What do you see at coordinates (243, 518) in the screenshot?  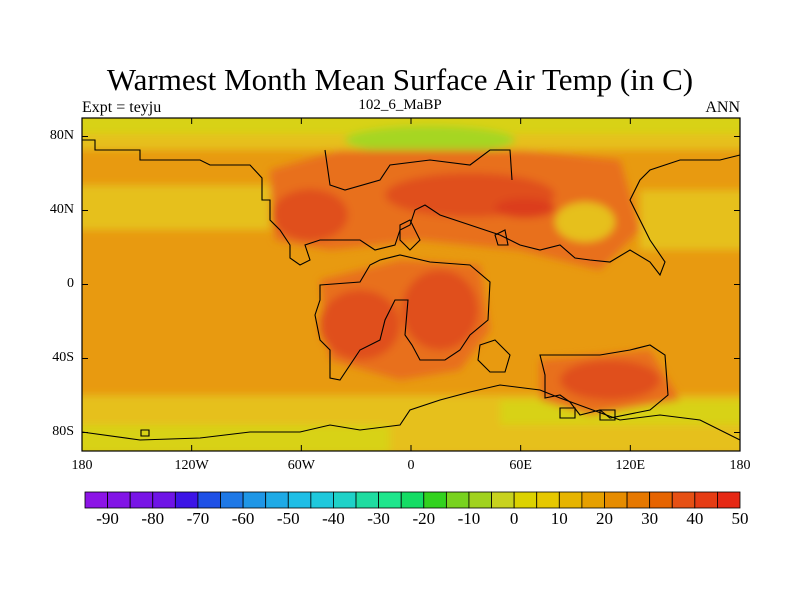 I see `colorbar-label: -60` at bounding box center [243, 518].